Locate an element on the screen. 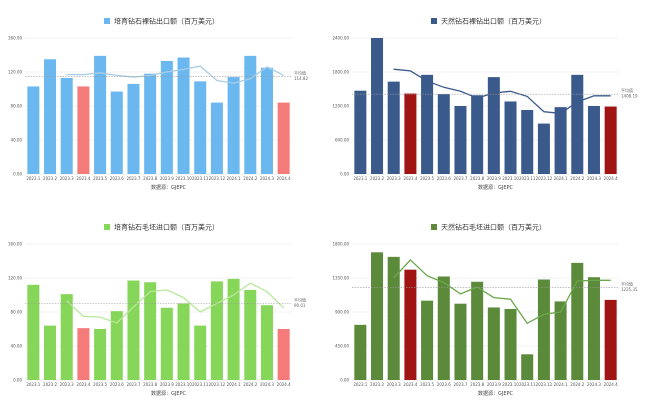  y-tick-label: 80.00 is located at coordinates (17, 312).